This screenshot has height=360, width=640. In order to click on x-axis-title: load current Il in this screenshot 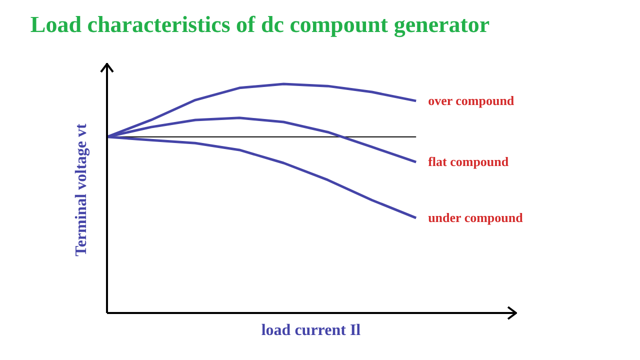, I will do `click(311, 331)`.